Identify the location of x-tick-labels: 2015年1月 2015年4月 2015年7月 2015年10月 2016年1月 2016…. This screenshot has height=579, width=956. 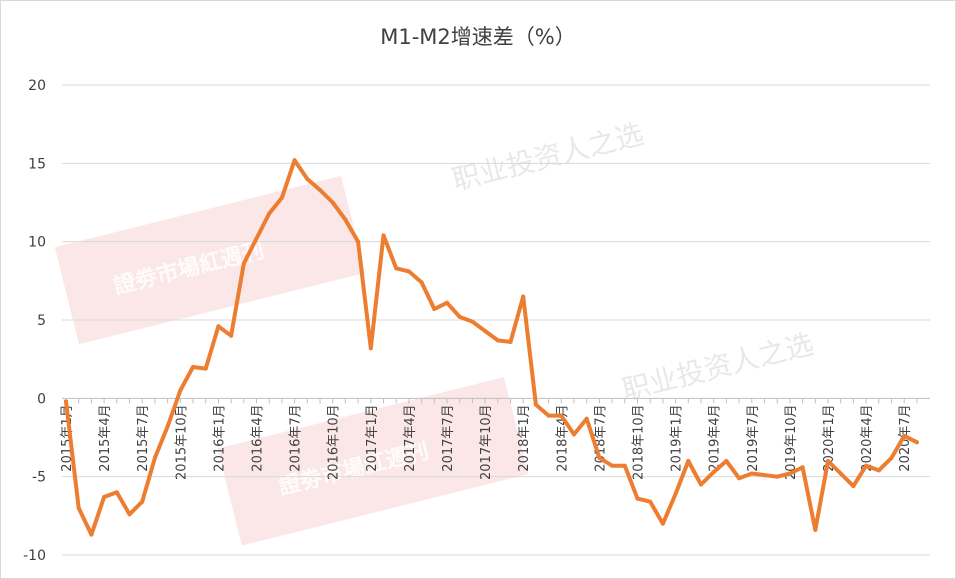
(486, 442).